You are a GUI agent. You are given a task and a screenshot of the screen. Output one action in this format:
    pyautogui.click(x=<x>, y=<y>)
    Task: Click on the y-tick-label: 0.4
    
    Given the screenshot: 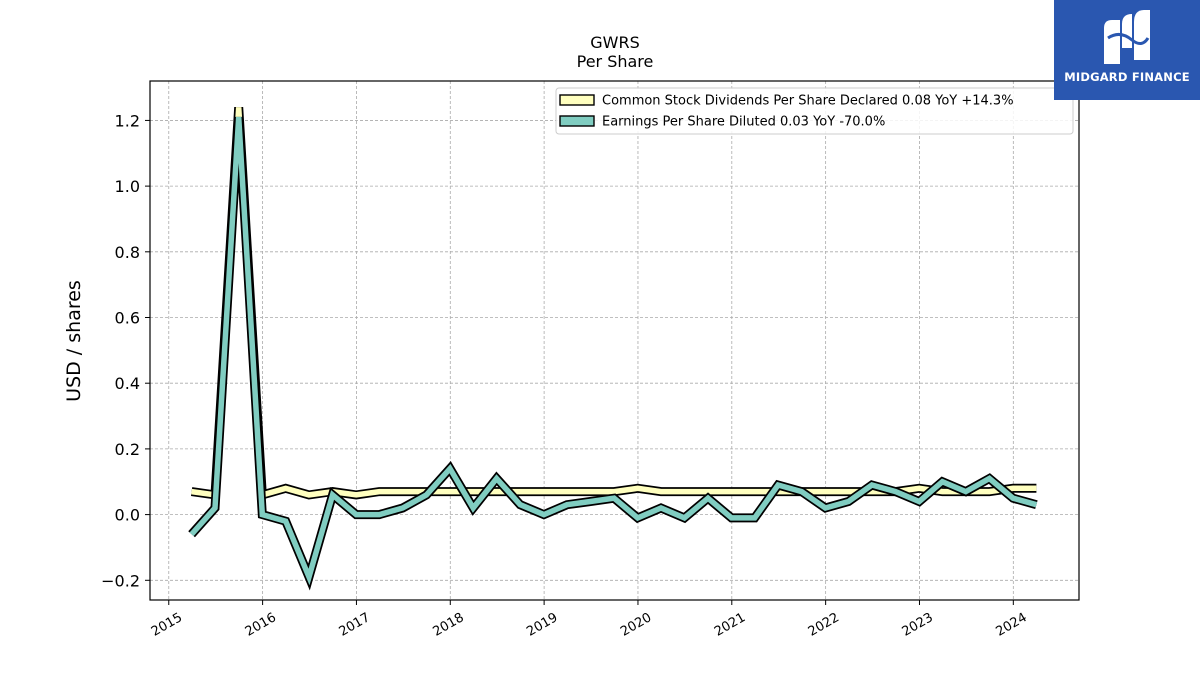 What is the action you would take?
    pyautogui.click(x=127, y=383)
    